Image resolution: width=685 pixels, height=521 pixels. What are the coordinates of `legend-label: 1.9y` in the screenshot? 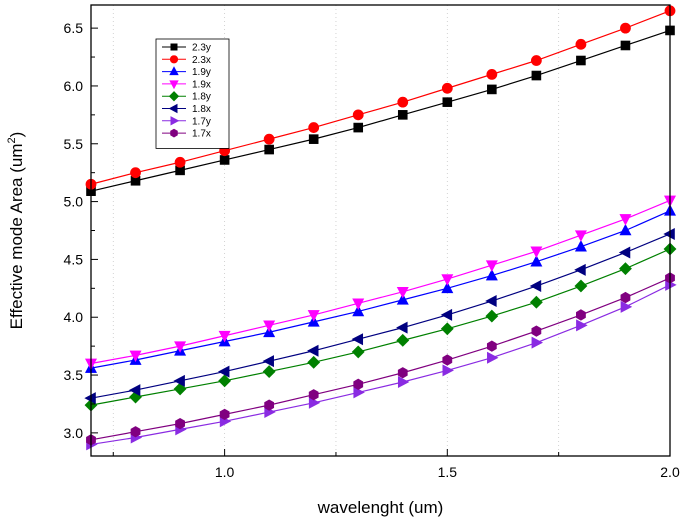 It's located at (201, 72).